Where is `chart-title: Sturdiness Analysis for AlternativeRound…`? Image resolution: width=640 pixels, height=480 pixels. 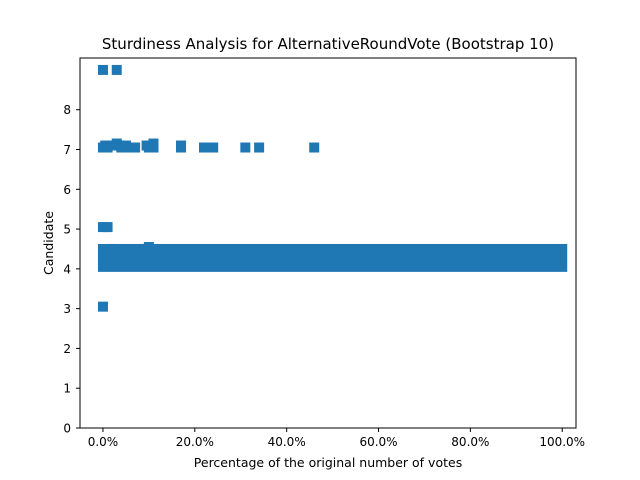
chart-title: Sturdiness Analysis for AlternativeRound… is located at coordinates (328, 44).